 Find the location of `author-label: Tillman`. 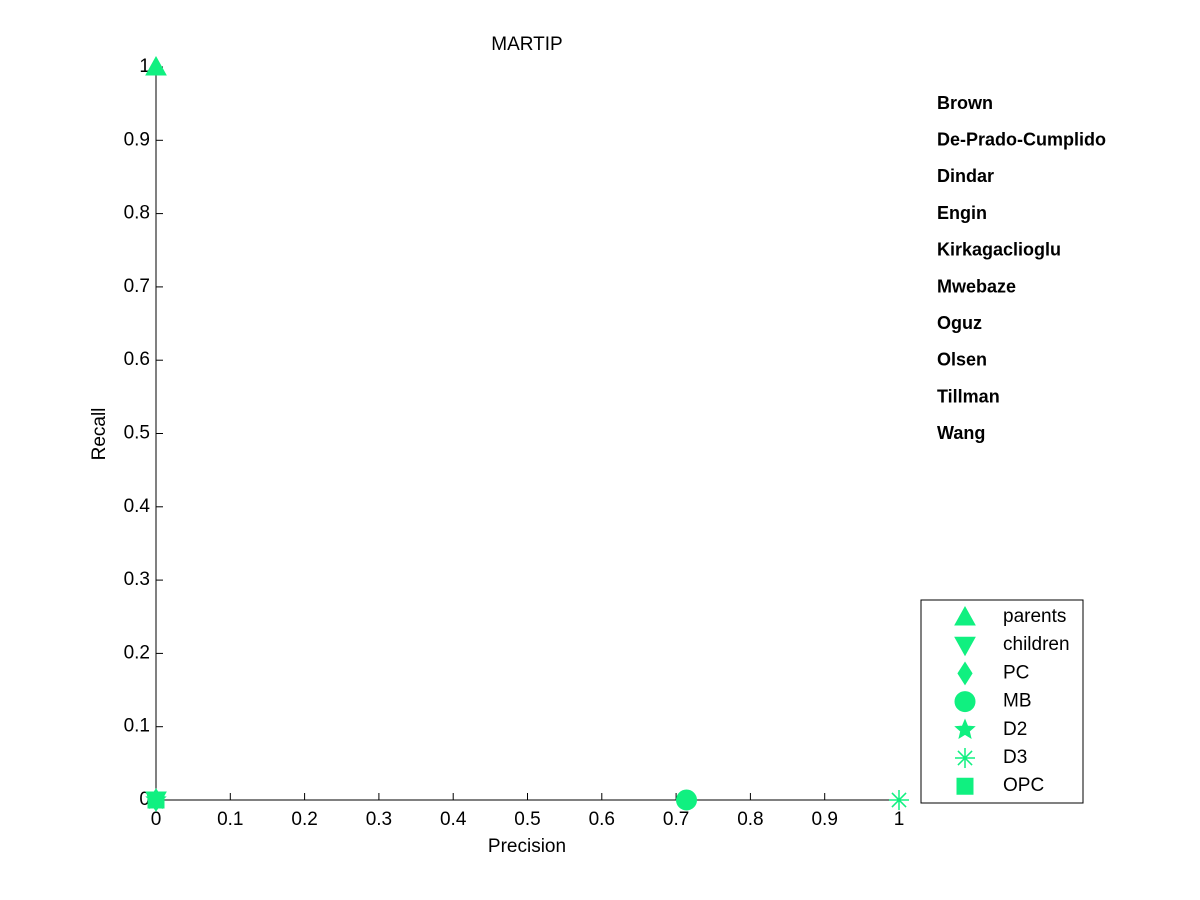

author-label: Tillman is located at coordinates (968, 396).